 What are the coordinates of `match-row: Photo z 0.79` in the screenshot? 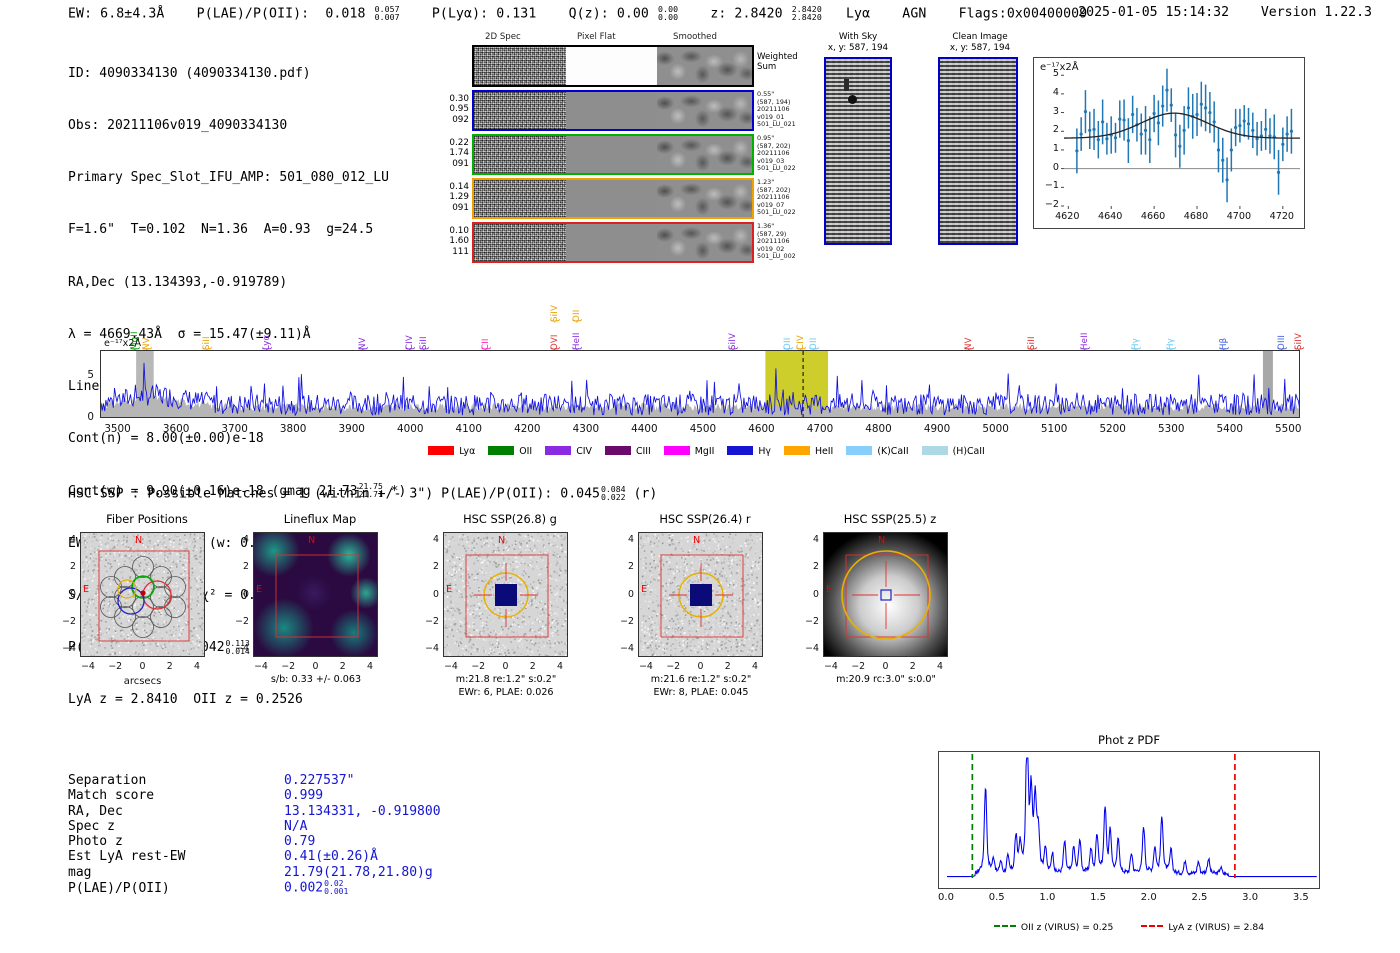 It's located at (254, 841).